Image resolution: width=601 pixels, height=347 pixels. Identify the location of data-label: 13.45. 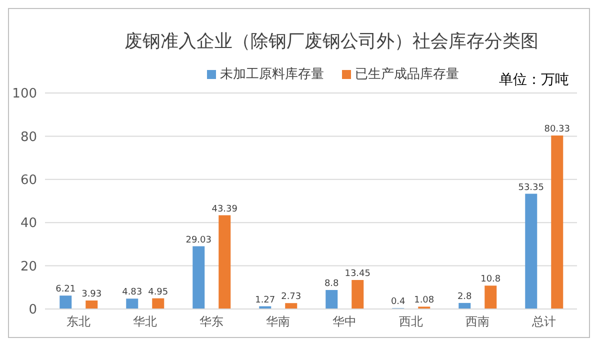
(357, 273).